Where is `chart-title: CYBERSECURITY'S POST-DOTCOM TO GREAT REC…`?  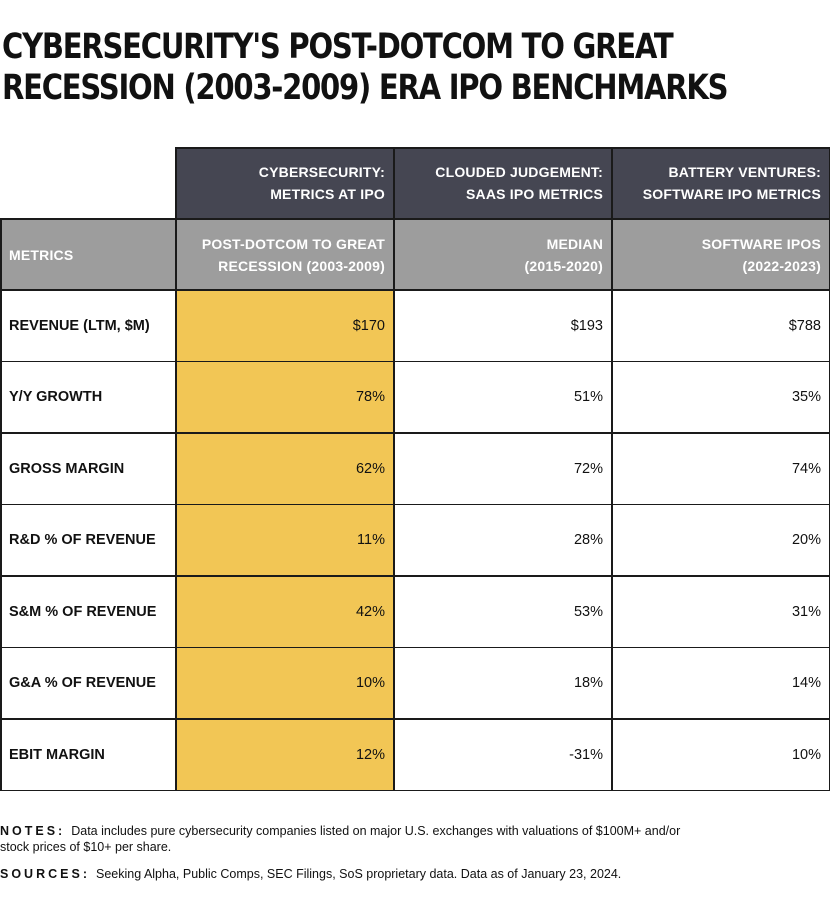
chart-title: CYBERSECURITY'S POST-DOTCOM TO GREAT REC… is located at coordinates (365, 68).